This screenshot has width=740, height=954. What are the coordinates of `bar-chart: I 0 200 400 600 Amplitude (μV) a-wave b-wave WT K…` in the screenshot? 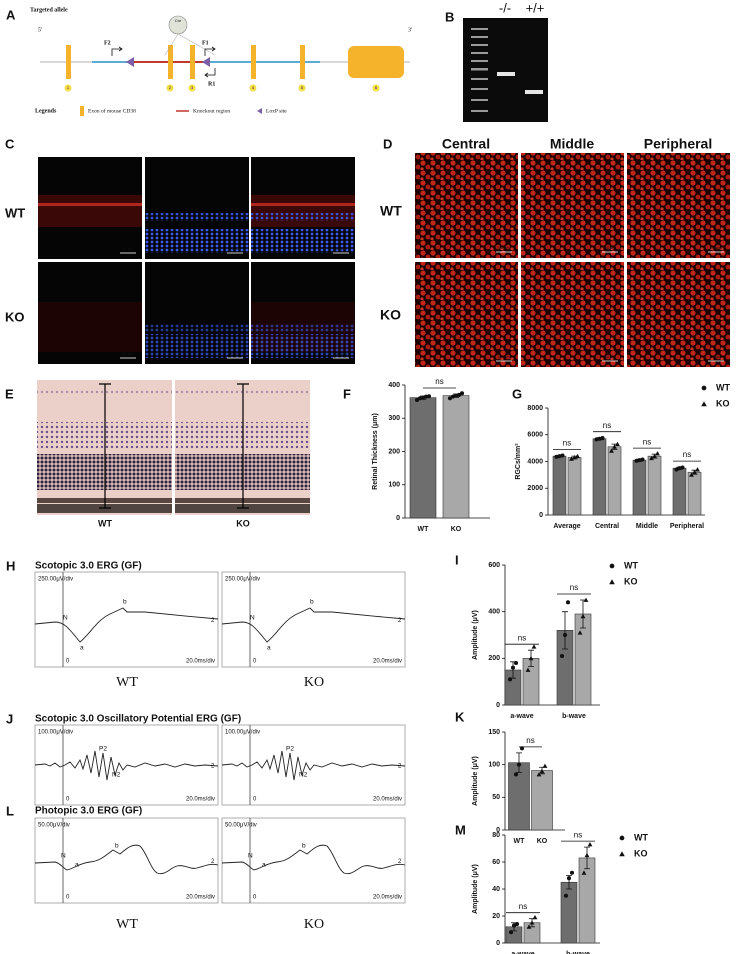 It's located at (546, 635).